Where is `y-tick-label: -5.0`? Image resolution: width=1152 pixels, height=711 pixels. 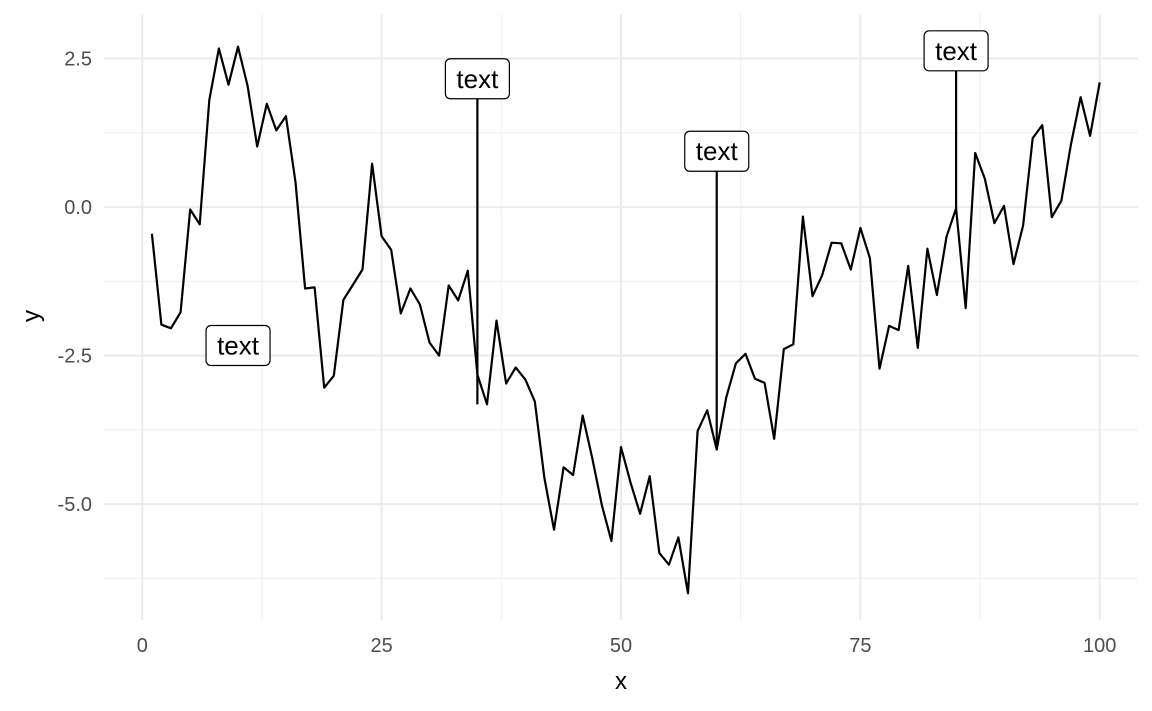 y-tick-label: -5.0 is located at coordinates (75, 505).